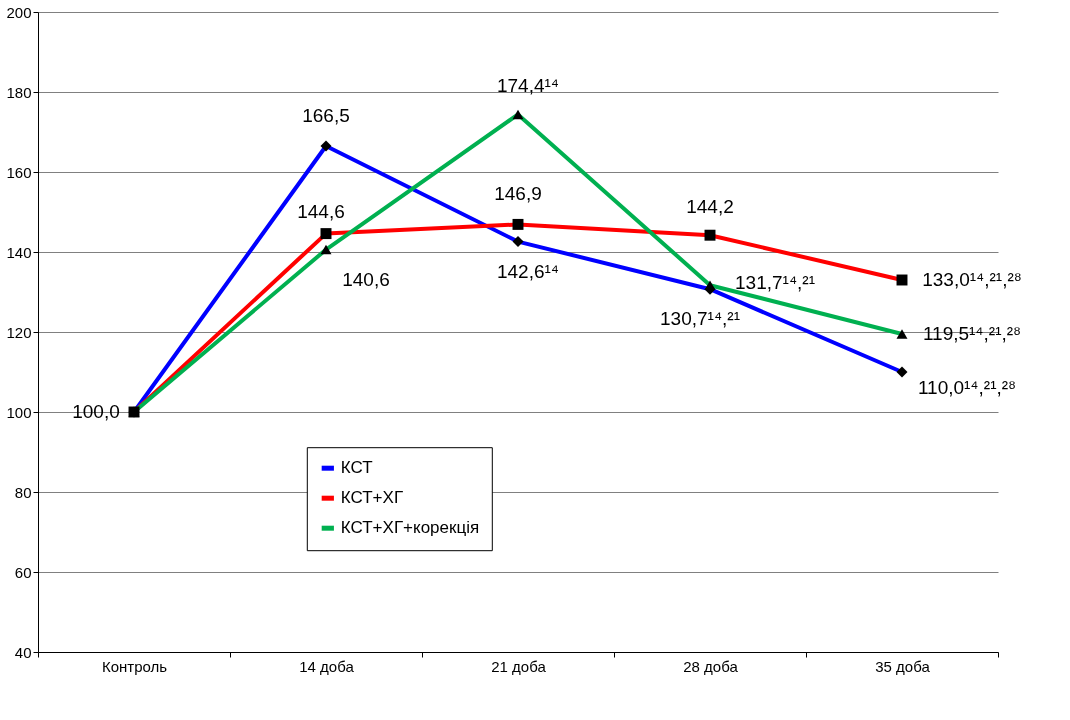 This screenshot has height=720, width=1070. I want to click on data-label: 133,0¹⁴,²¹,²⁸, so click(972, 279).